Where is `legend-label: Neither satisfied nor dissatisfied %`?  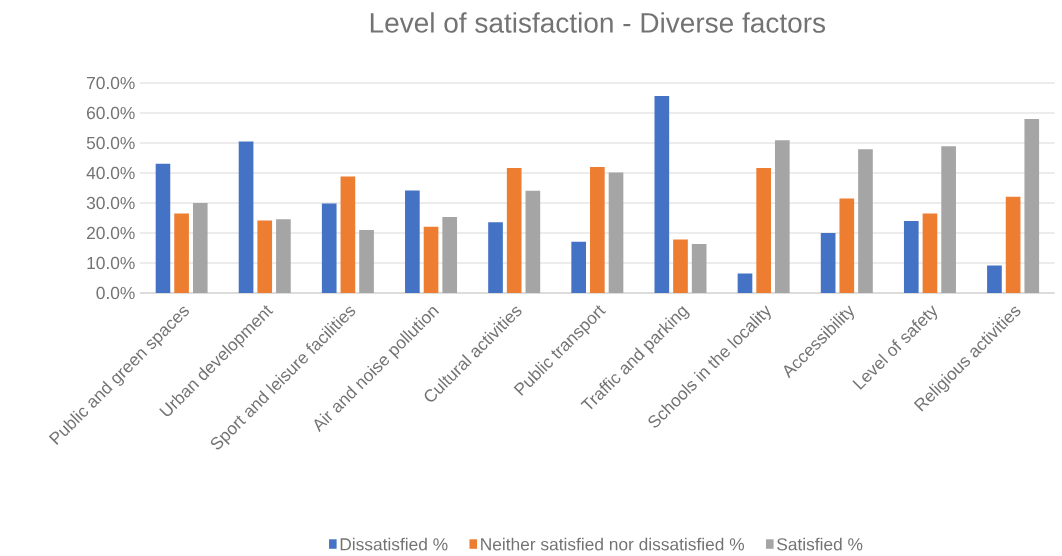
legend-label: Neither satisfied nor dissatisfied % is located at coordinates (613, 544).